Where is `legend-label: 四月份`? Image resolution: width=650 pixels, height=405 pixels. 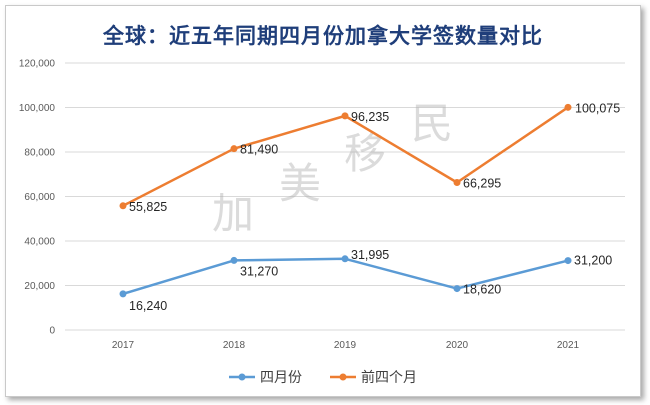
legend-label: 四月份 is located at coordinates (281, 378).